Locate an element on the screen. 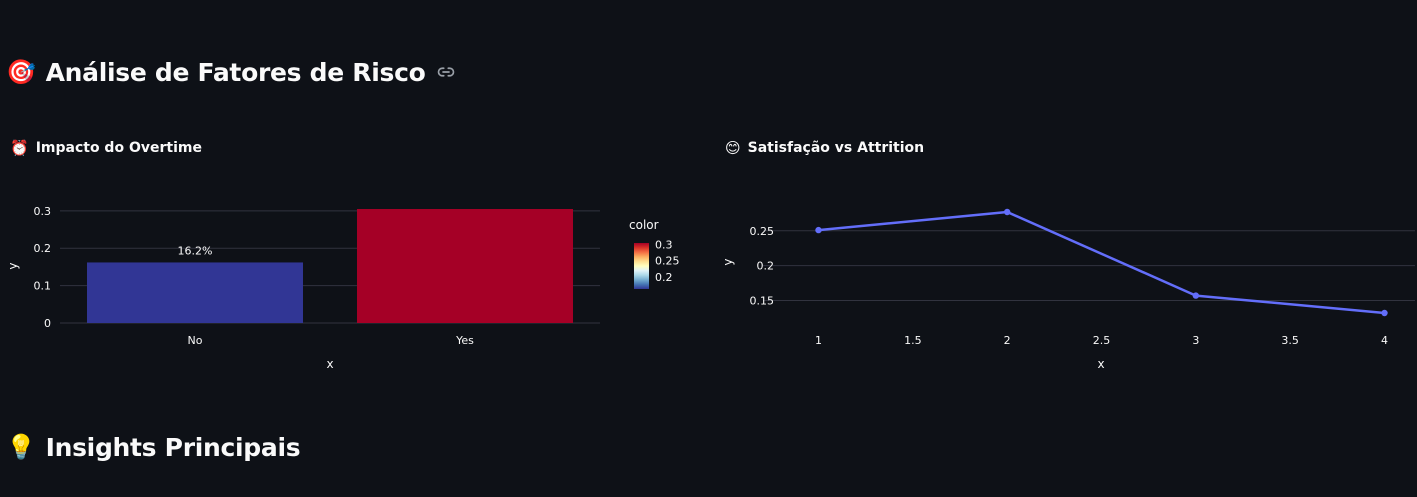 This screenshot has height=497, width=1417. target-icon: 🎯 is located at coordinates (21, 72).